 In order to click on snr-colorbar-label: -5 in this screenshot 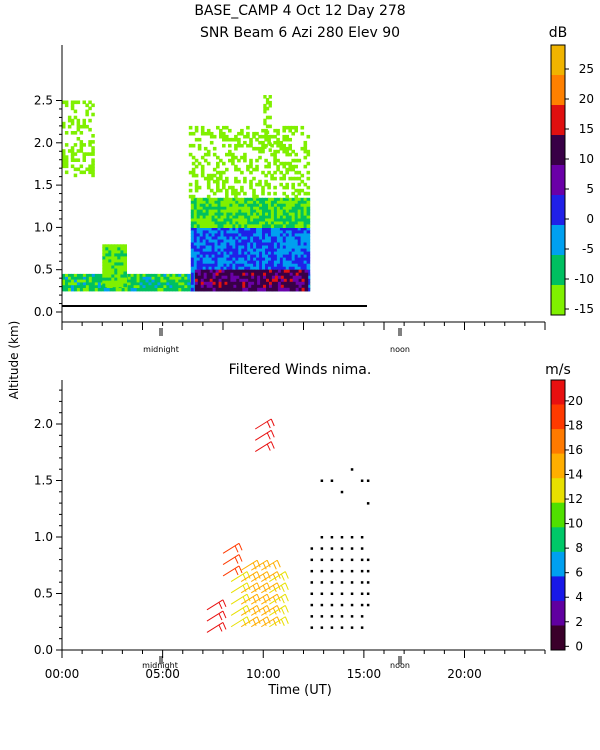, I will do `click(588, 249)`.